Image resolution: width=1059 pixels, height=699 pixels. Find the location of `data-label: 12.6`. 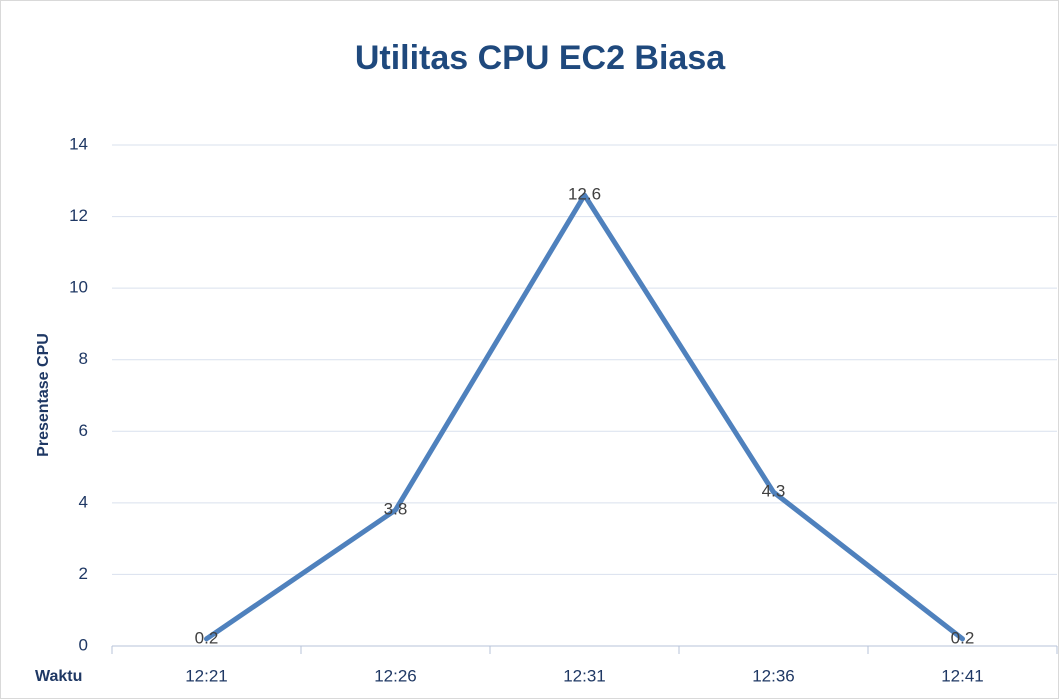

data-label: 12.6 is located at coordinates (584, 194).